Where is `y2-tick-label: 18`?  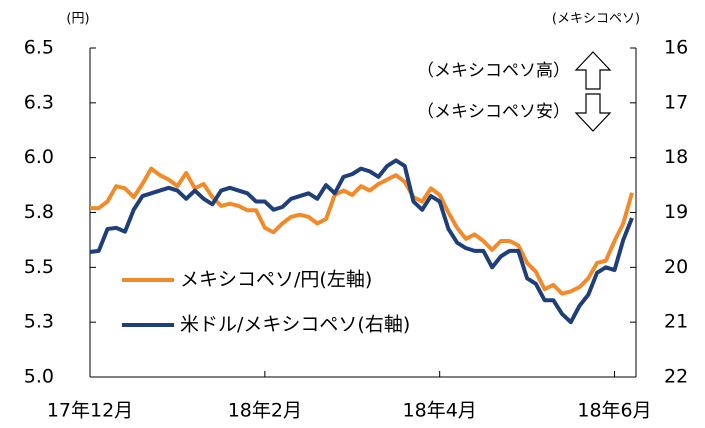
y2-tick-label: 18 is located at coordinates (676, 157).